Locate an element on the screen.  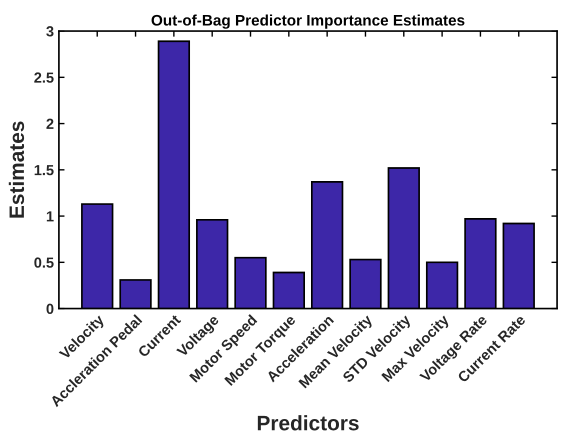
x-axis-title: Predictors is located at coordinates (308, 422).